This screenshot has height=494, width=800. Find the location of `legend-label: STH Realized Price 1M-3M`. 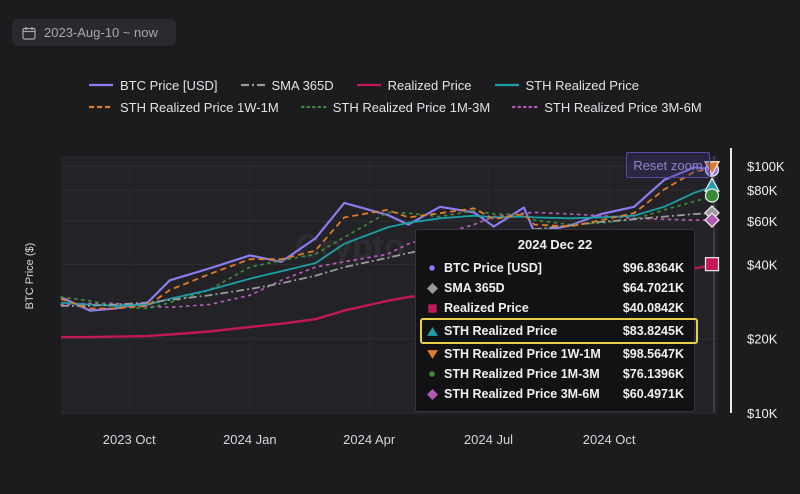

legend-label: STH Realized Price 1M-3M is located at coordinates (411, 107).